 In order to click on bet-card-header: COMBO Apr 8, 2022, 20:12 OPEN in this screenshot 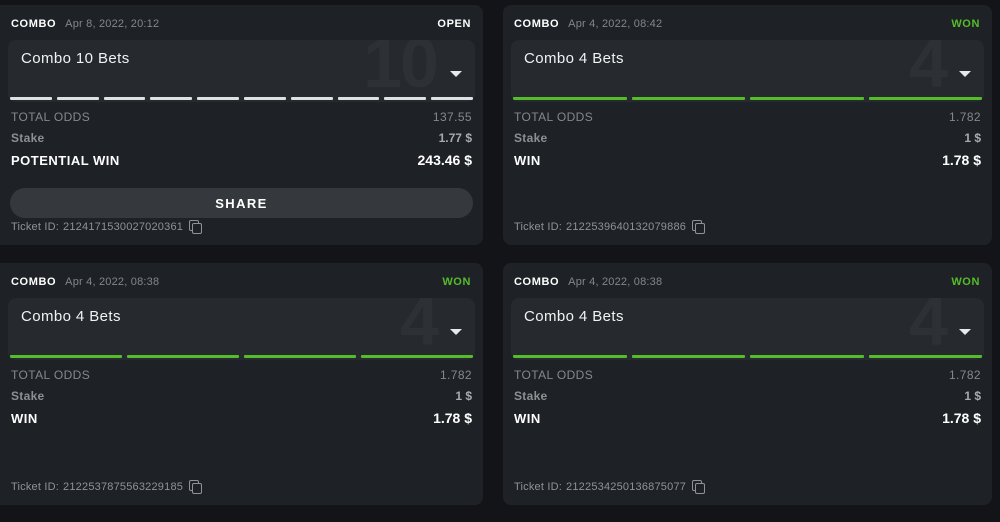, I will do `click(241, 18)`.